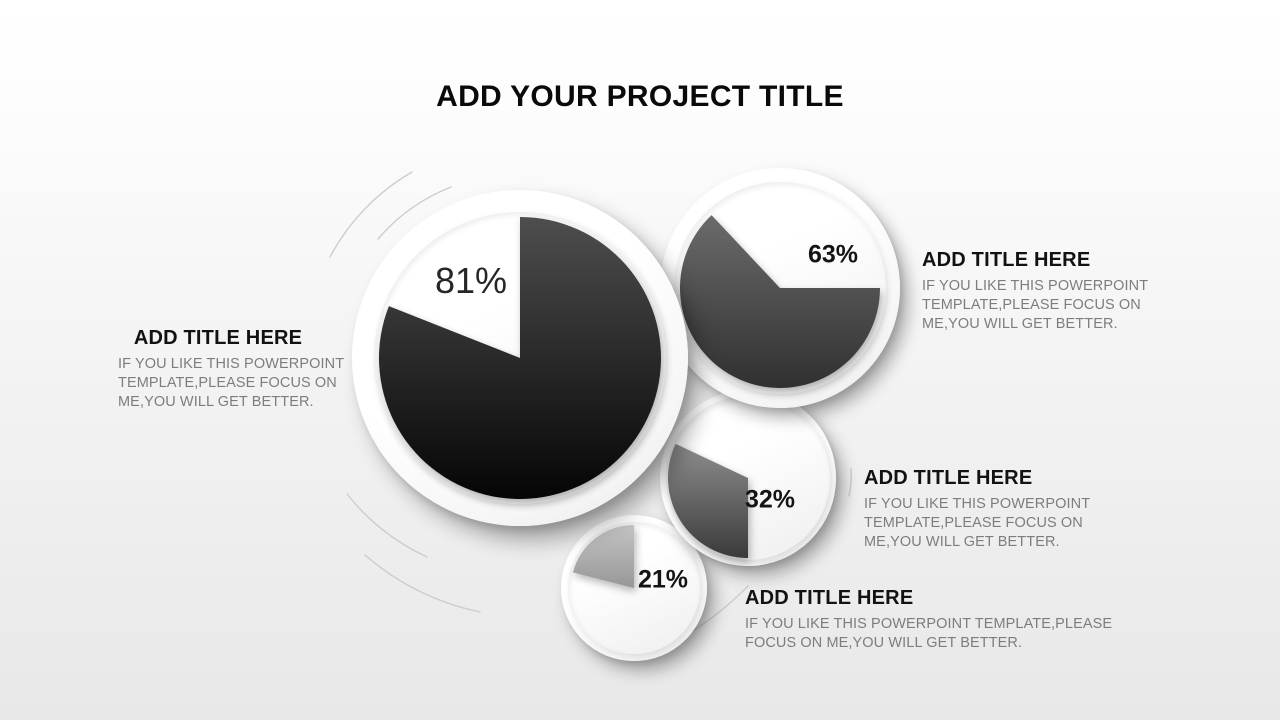 The image size is (1280, 720). I want to click on arc-upper-left-outer, so click(371, 214).